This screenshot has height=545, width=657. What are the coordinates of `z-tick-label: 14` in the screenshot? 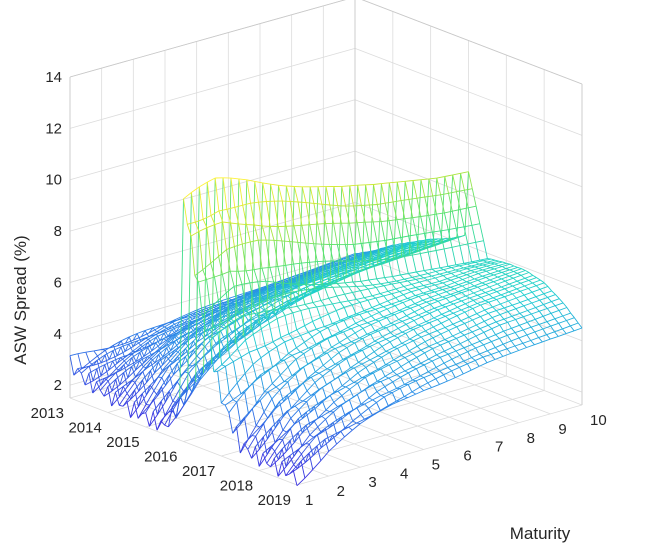 It's located at (53, 77).